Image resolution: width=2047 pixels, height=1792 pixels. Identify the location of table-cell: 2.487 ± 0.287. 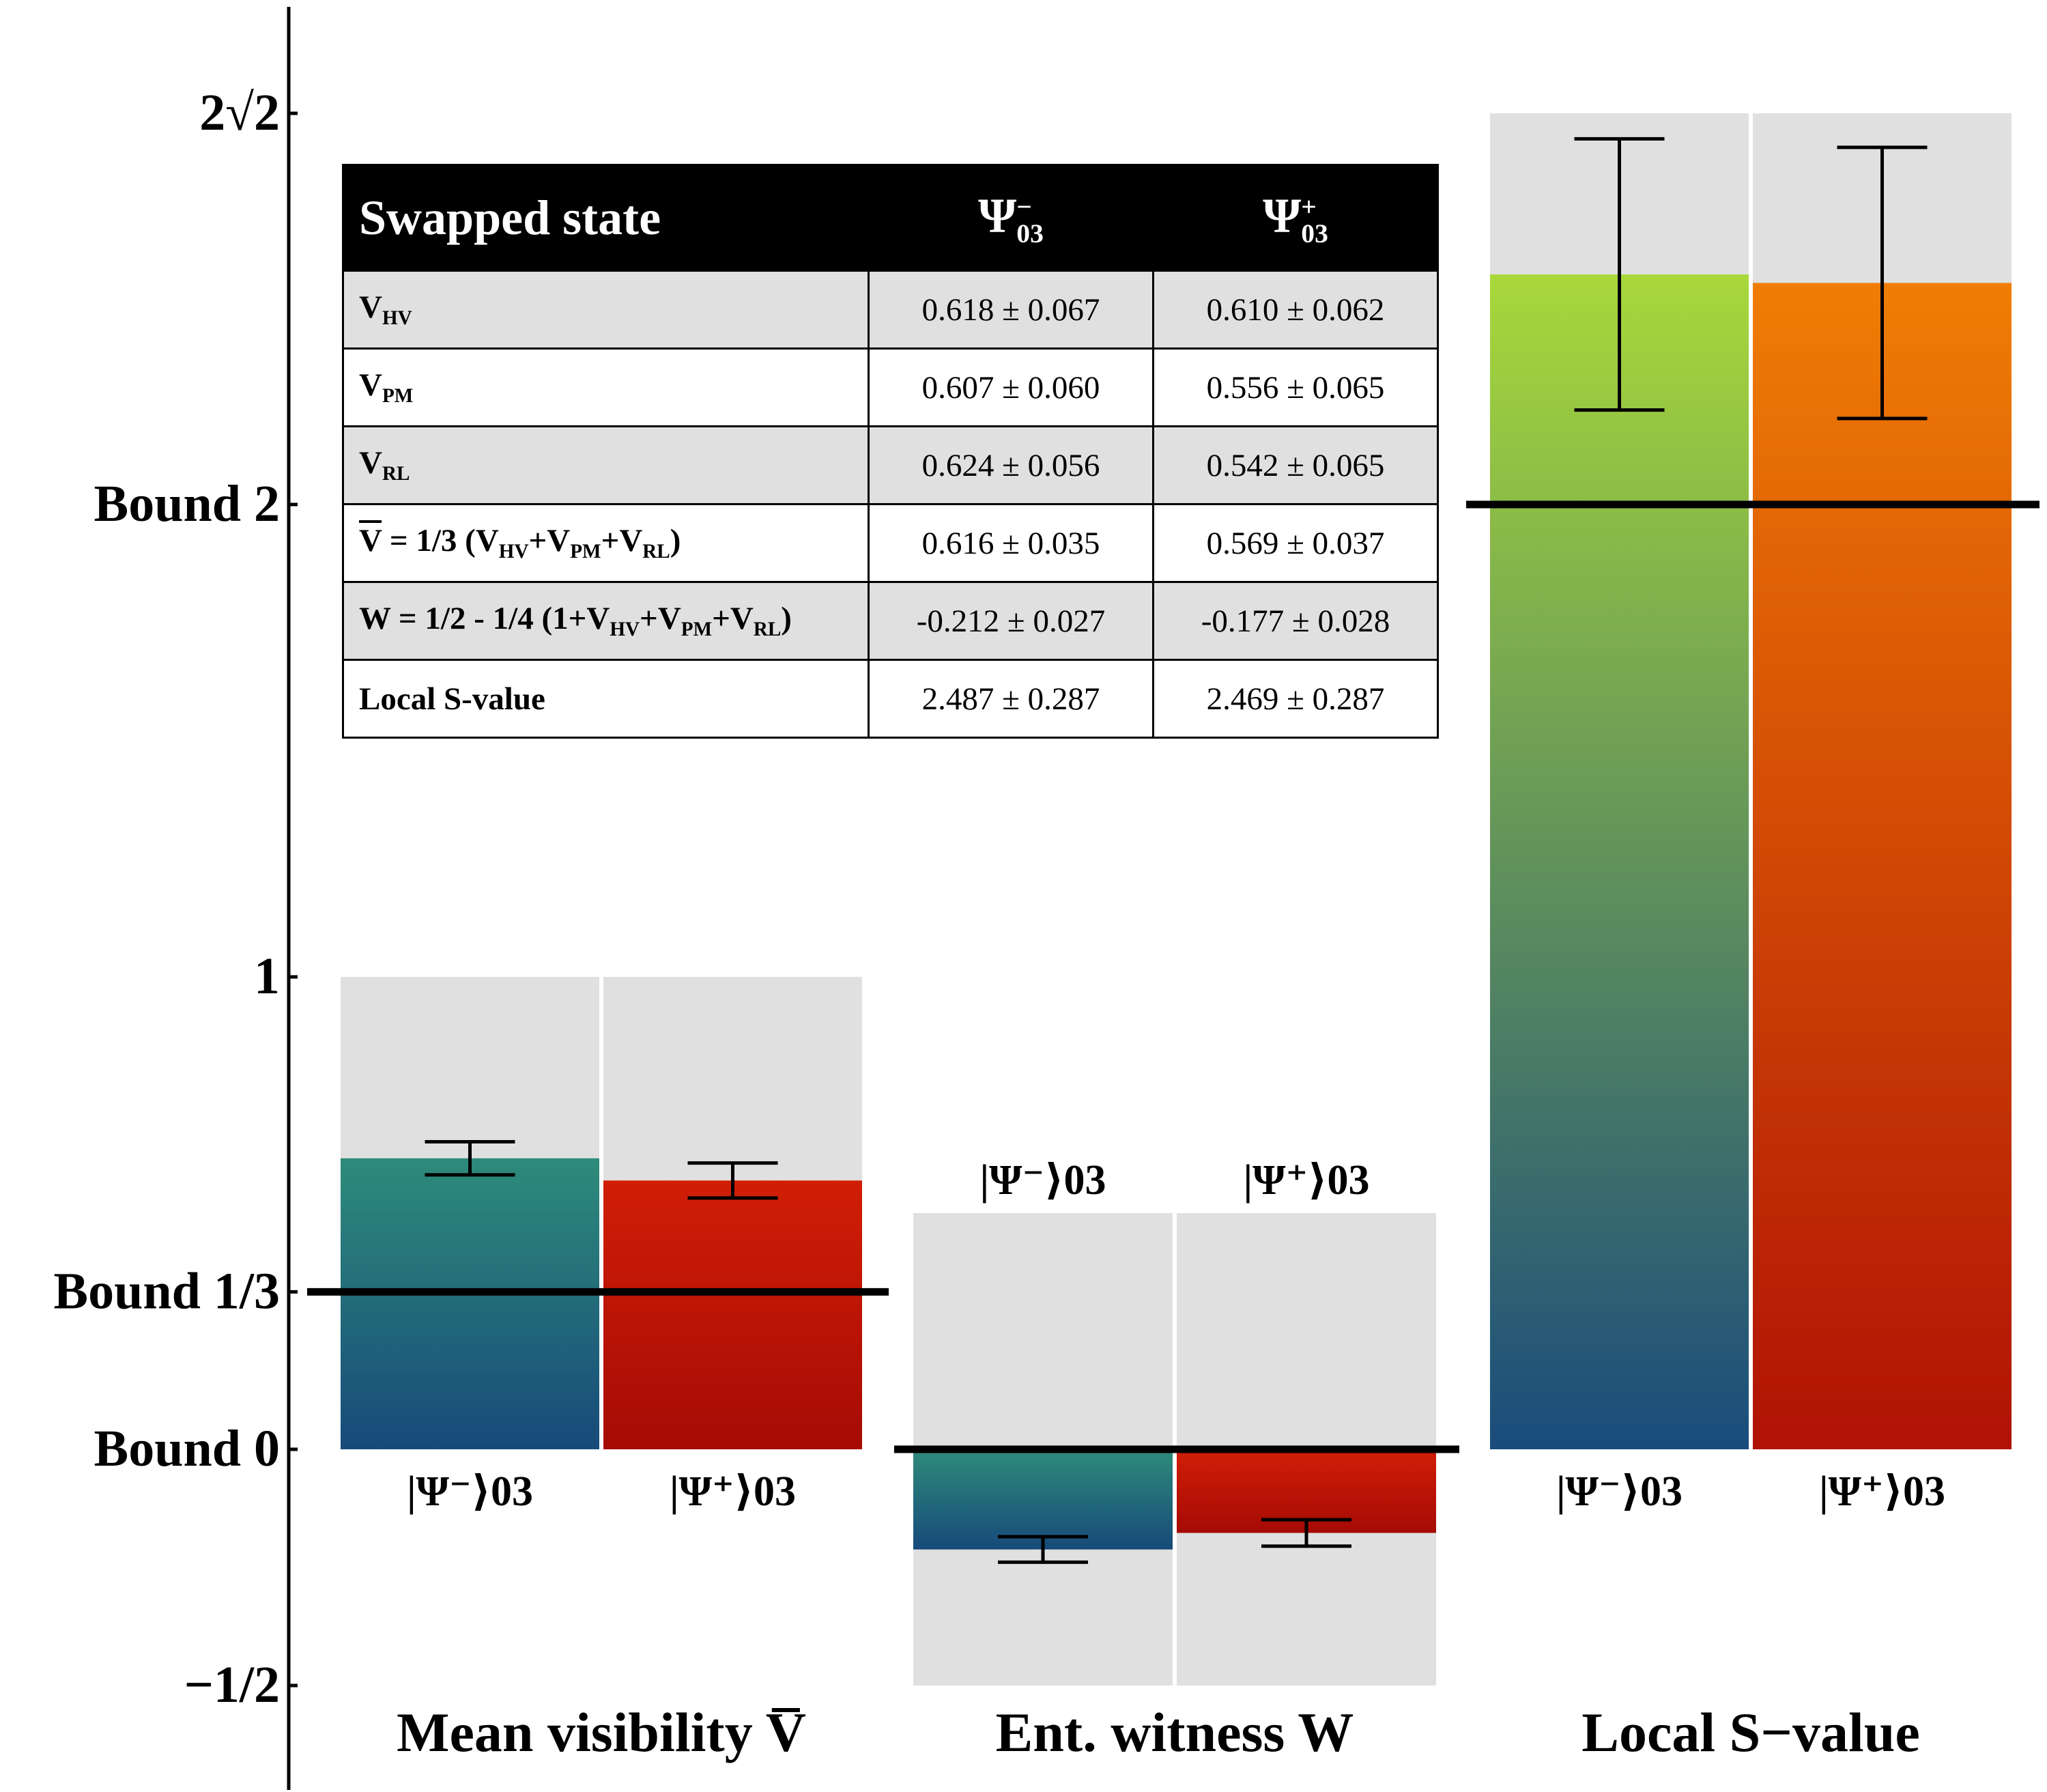
(1011, 699).